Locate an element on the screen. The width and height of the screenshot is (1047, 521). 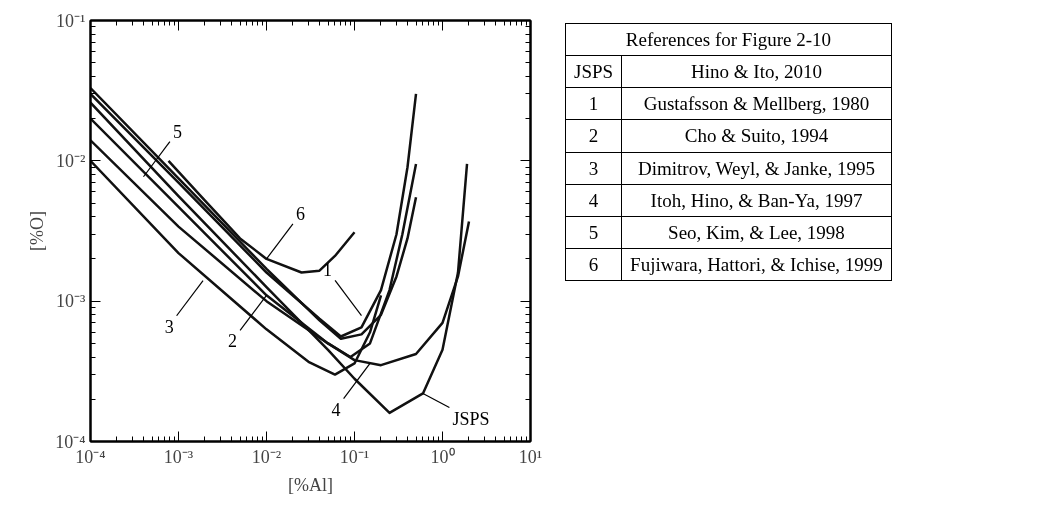
text: Gustafsson & Mellberg, 1980 is located at coordinates (756, 103).